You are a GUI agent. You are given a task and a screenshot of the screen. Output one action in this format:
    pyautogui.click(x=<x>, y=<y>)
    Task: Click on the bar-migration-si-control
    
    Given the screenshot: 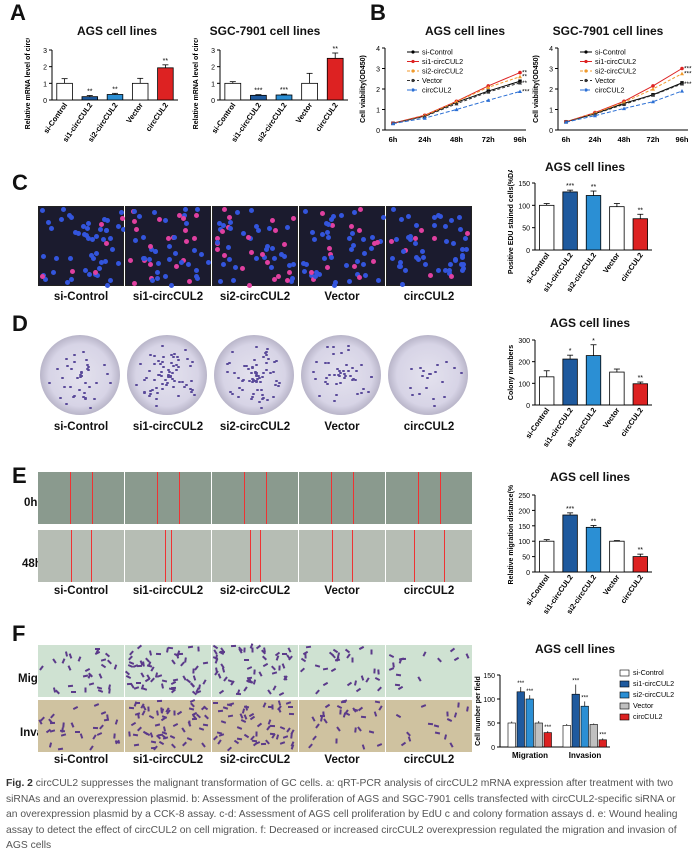 What is the action you would take?
    pyautogui.click(x=511, y=735)
    